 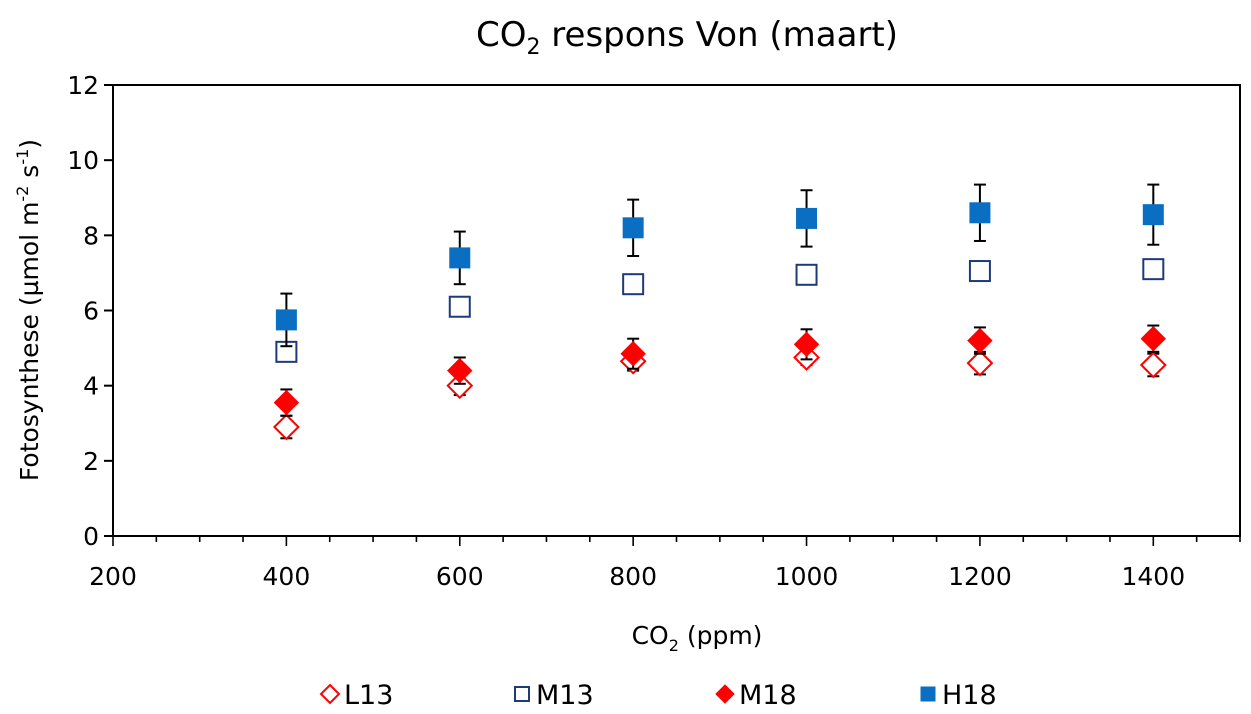 What do you see at coordinates (91, 235) in the screenshot?
I see `y-tick-label: 8` at bounding box center [91, 235].